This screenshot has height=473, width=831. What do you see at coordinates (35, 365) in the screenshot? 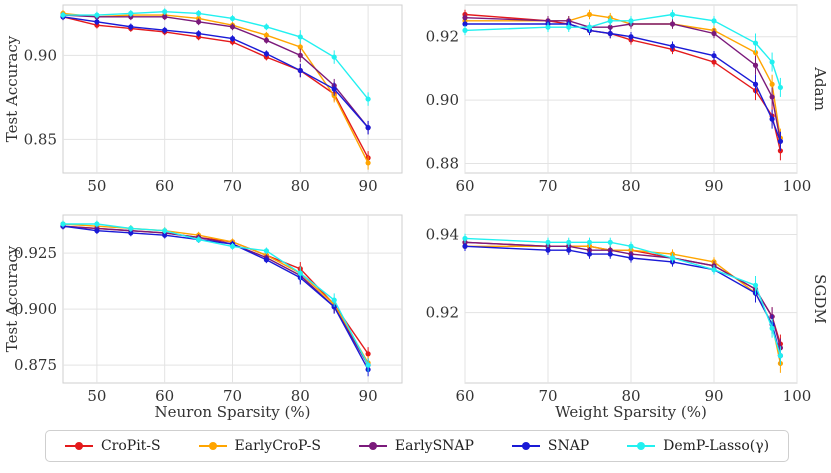
I see `neuron-sgdm-ytick-label: 0.875` at bounding box center [35, 365].